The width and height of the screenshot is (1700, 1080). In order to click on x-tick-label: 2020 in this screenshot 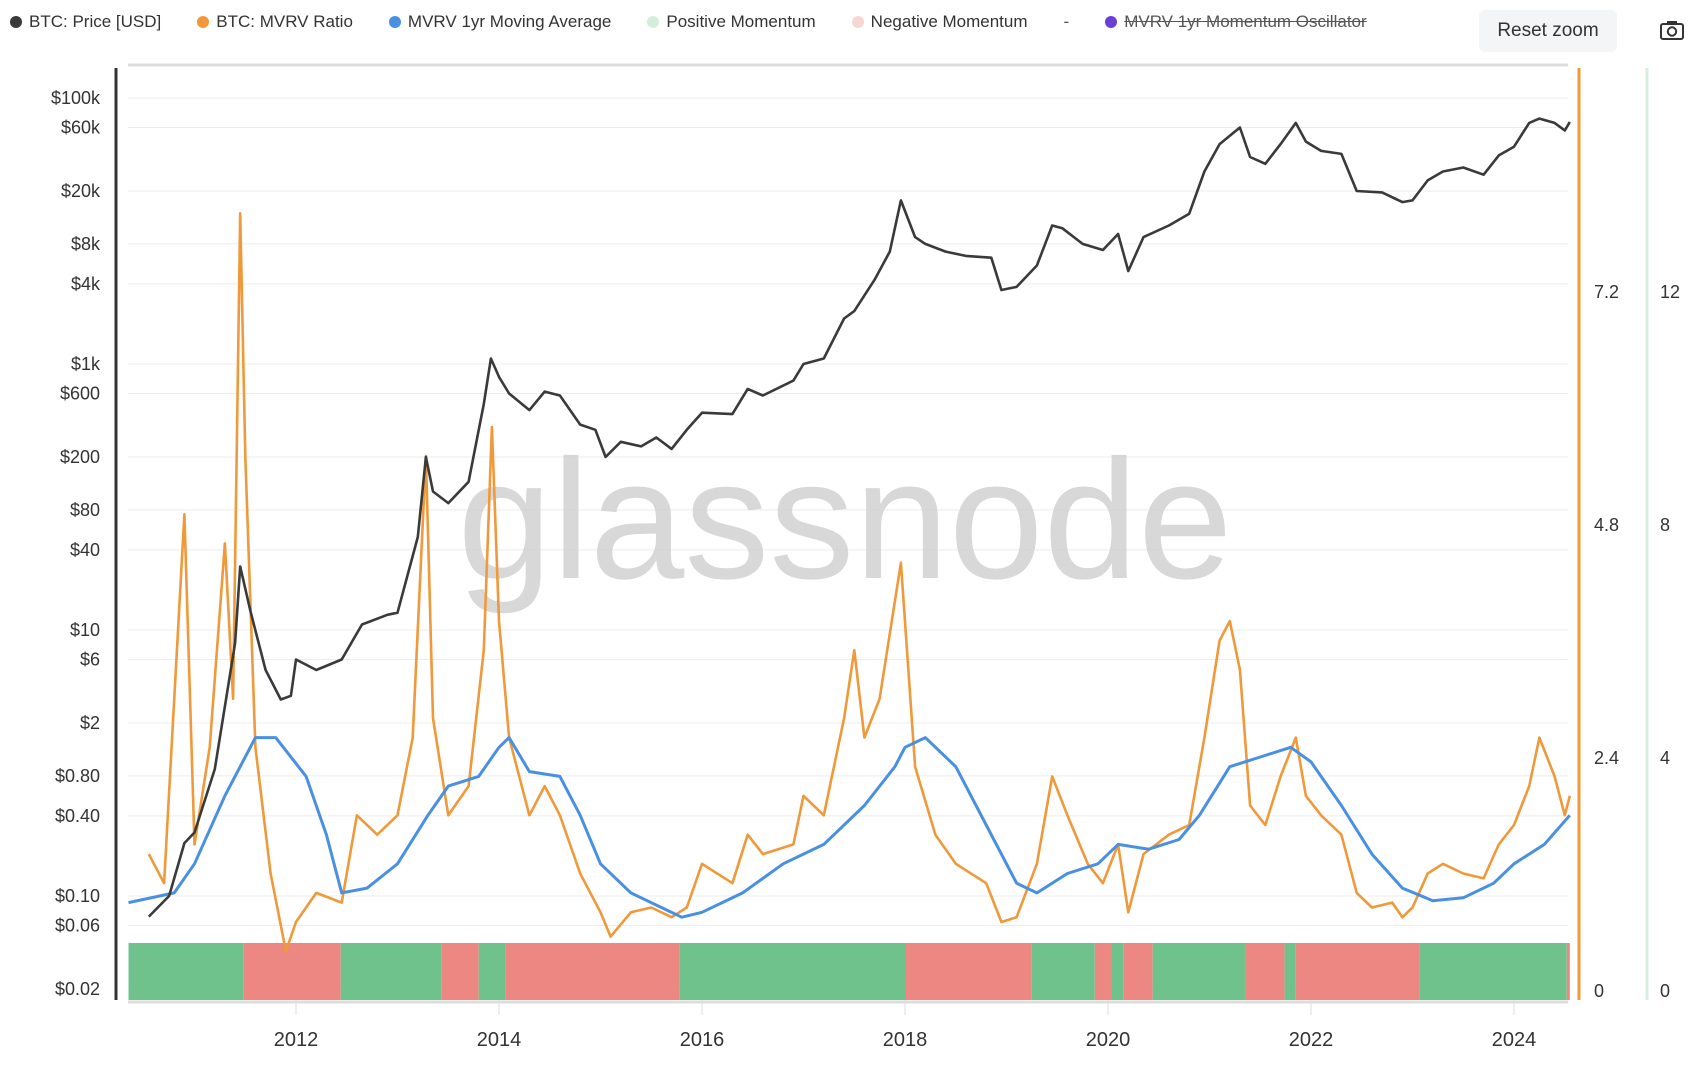, I will do `click(1108, 1040)`.